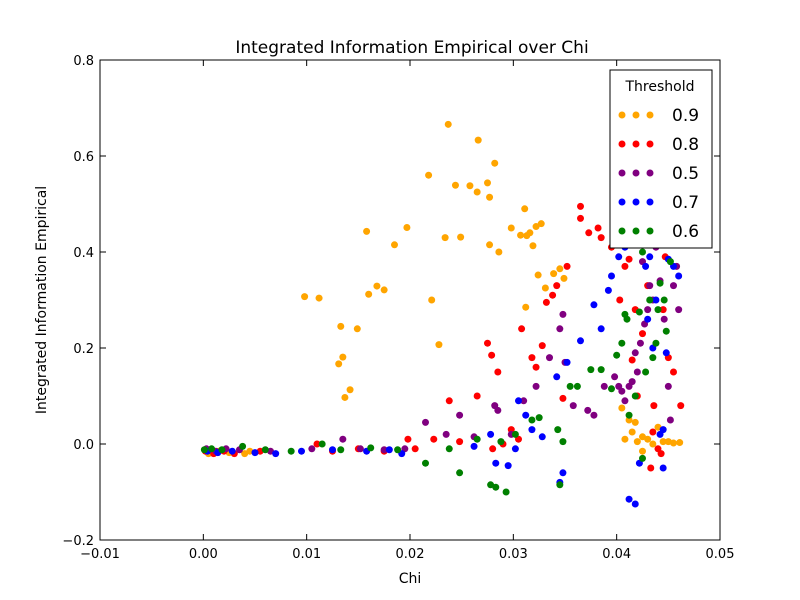 The width and height of the screenshot is (800, 600). Describe the element at coordinates (42, 300) in the screenshot. I see `y-axis-label: Integrated Information Empirical` at that location.